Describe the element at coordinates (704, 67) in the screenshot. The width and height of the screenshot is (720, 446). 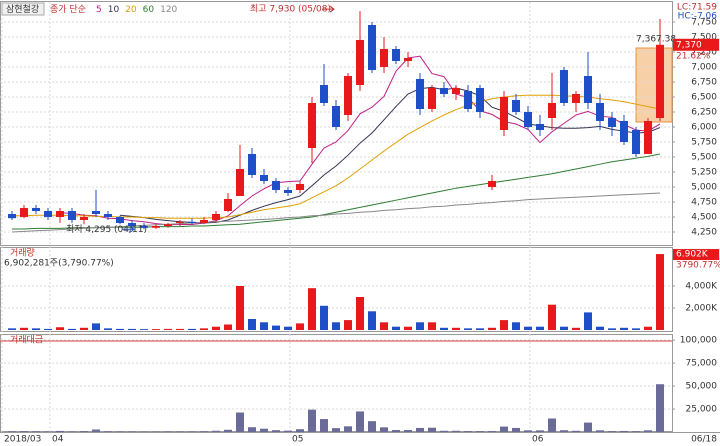
I see `y-tick-label: 7,000` at that location.